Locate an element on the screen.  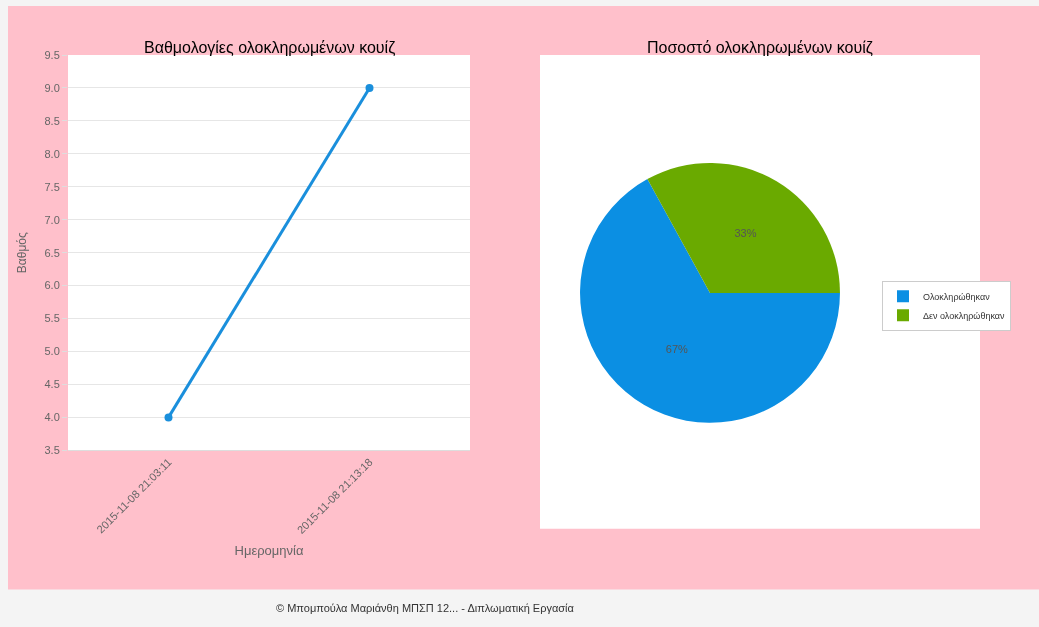
y-tick-label: 4.5 is located at coordinates (52, 384).